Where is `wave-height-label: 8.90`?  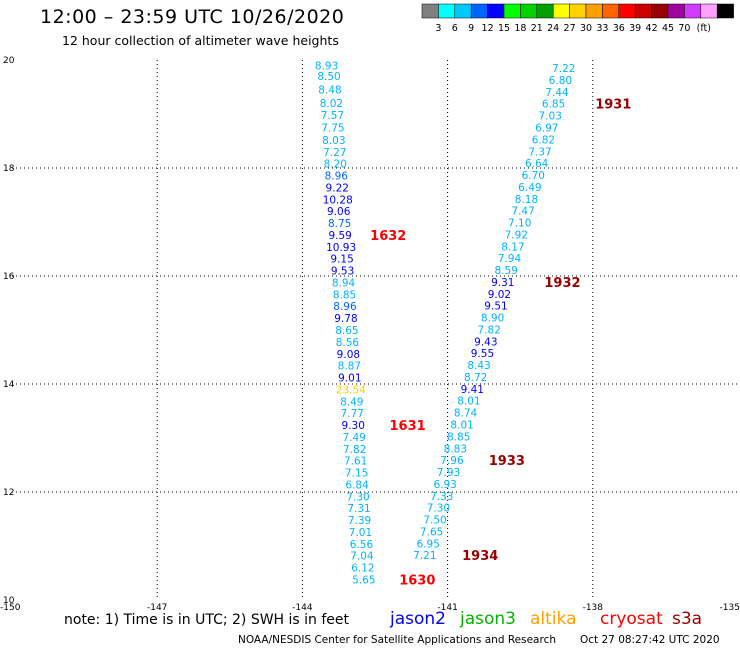
wave-height-label: 8.90 is located at coordinates (492, 319).